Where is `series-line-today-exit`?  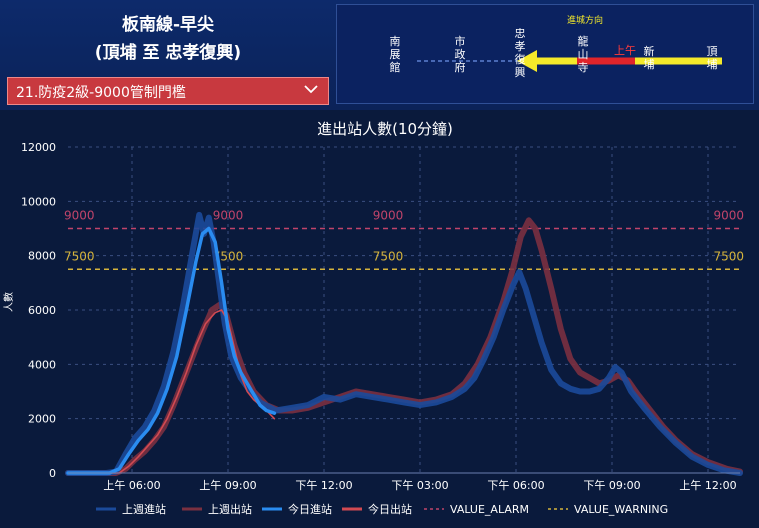
series-line-today-exit is located at coordinates (171, 391).